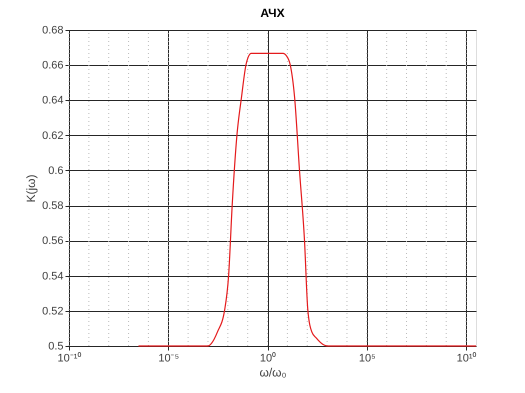 This screenshot has width=525, height=393. I want to click on y-tick-label: 0.68, so click(53, 30).